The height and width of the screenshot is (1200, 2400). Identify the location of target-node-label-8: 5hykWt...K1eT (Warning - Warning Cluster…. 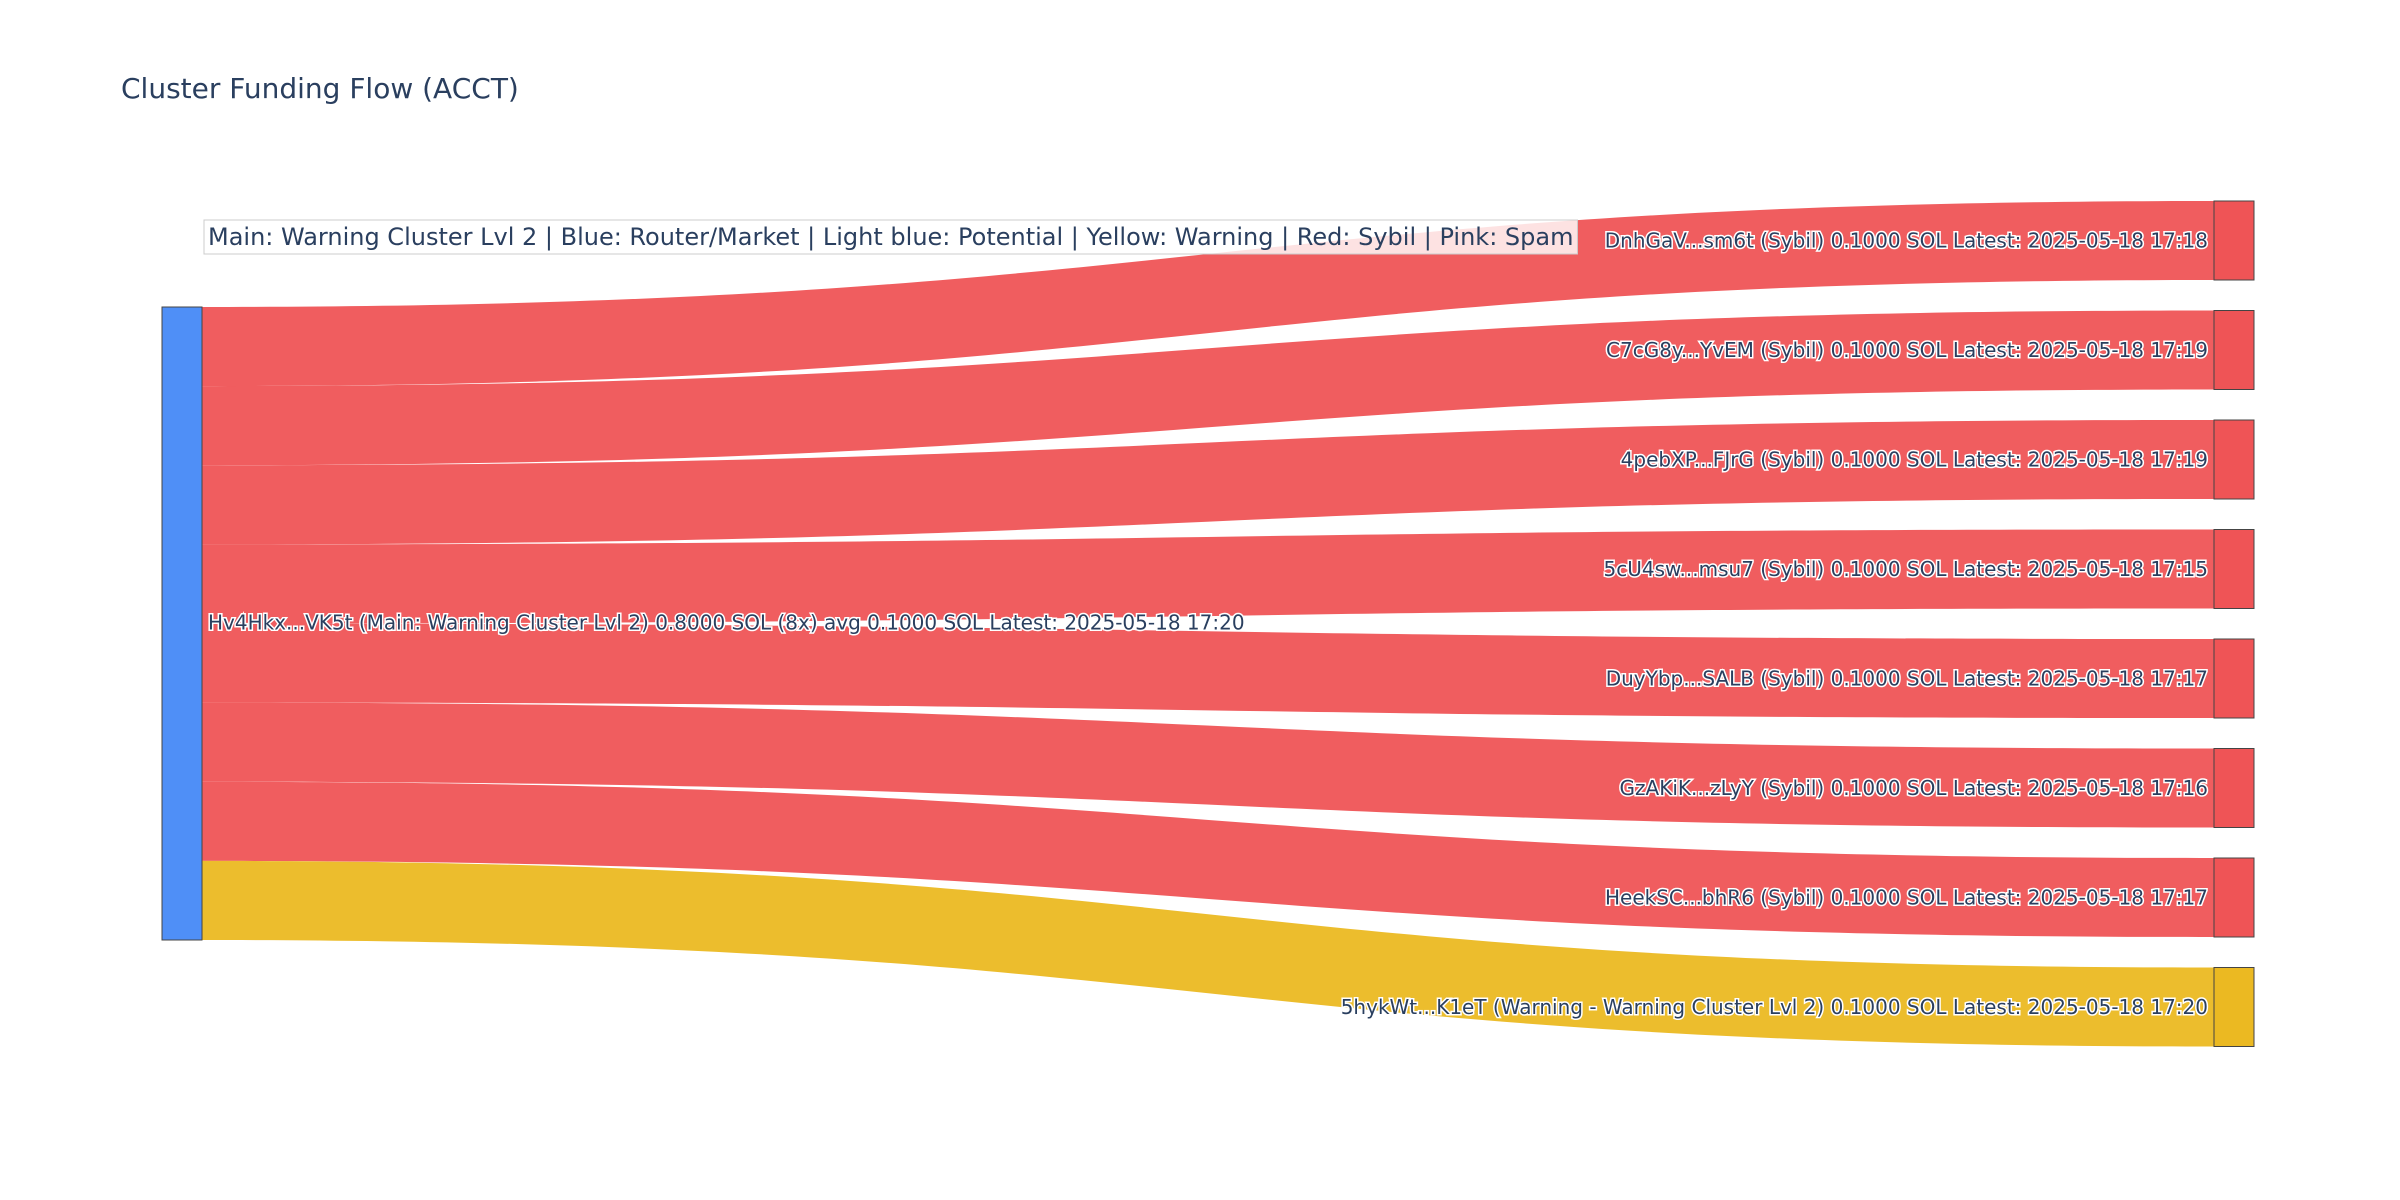
(1774, 1007).